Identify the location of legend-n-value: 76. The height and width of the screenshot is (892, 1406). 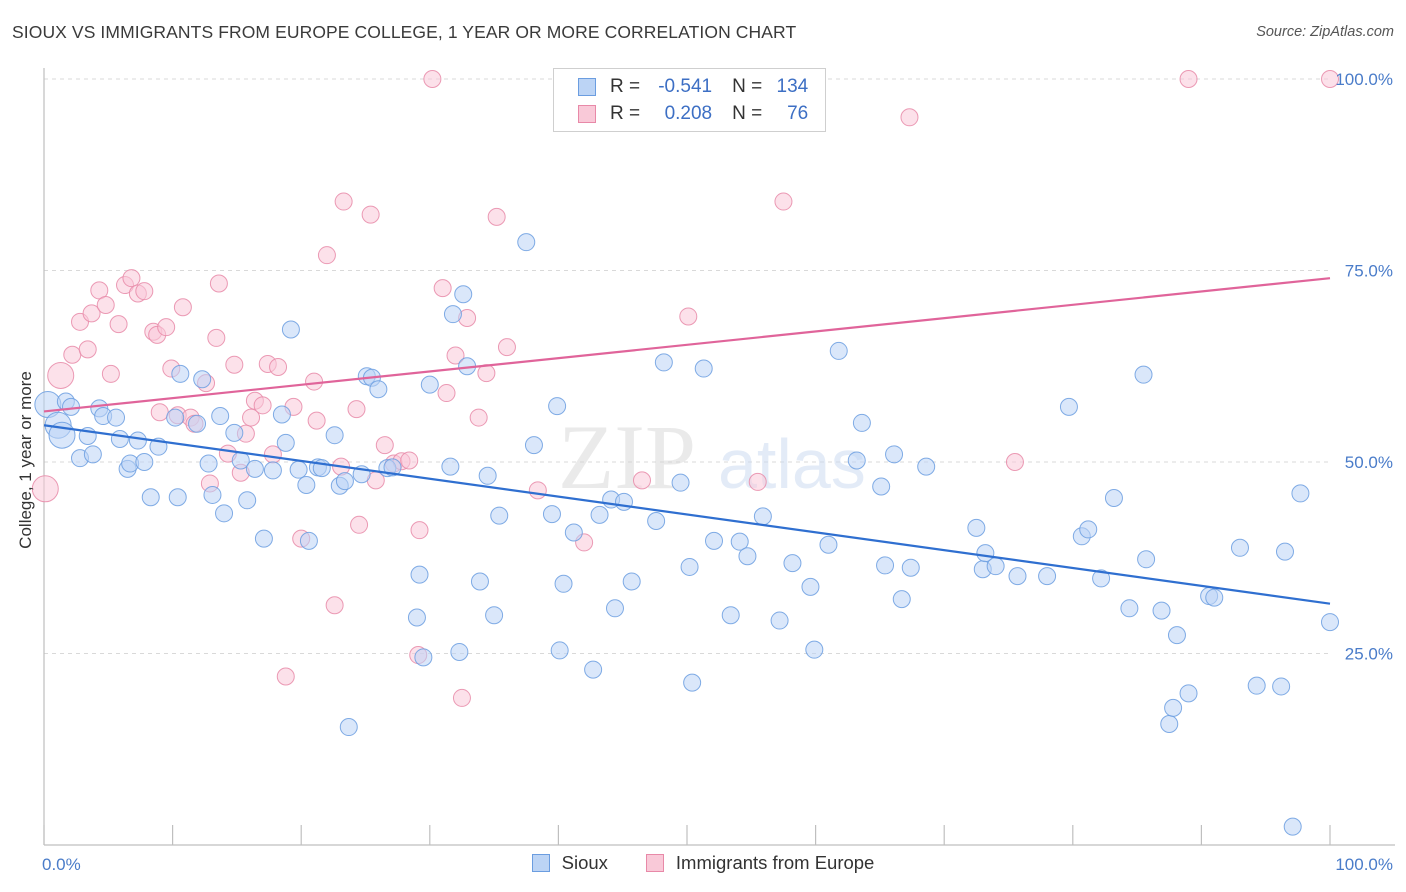
(798, 113).